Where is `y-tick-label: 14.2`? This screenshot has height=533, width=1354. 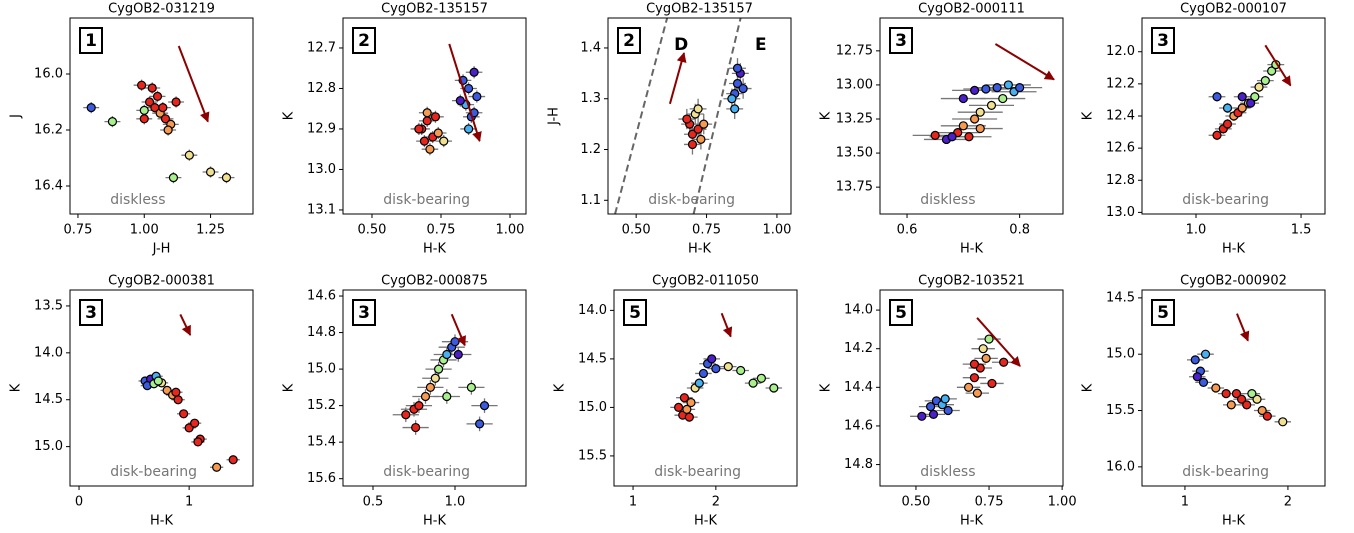 y-tick-label: 14.2 is located at coordinates (858, 348).